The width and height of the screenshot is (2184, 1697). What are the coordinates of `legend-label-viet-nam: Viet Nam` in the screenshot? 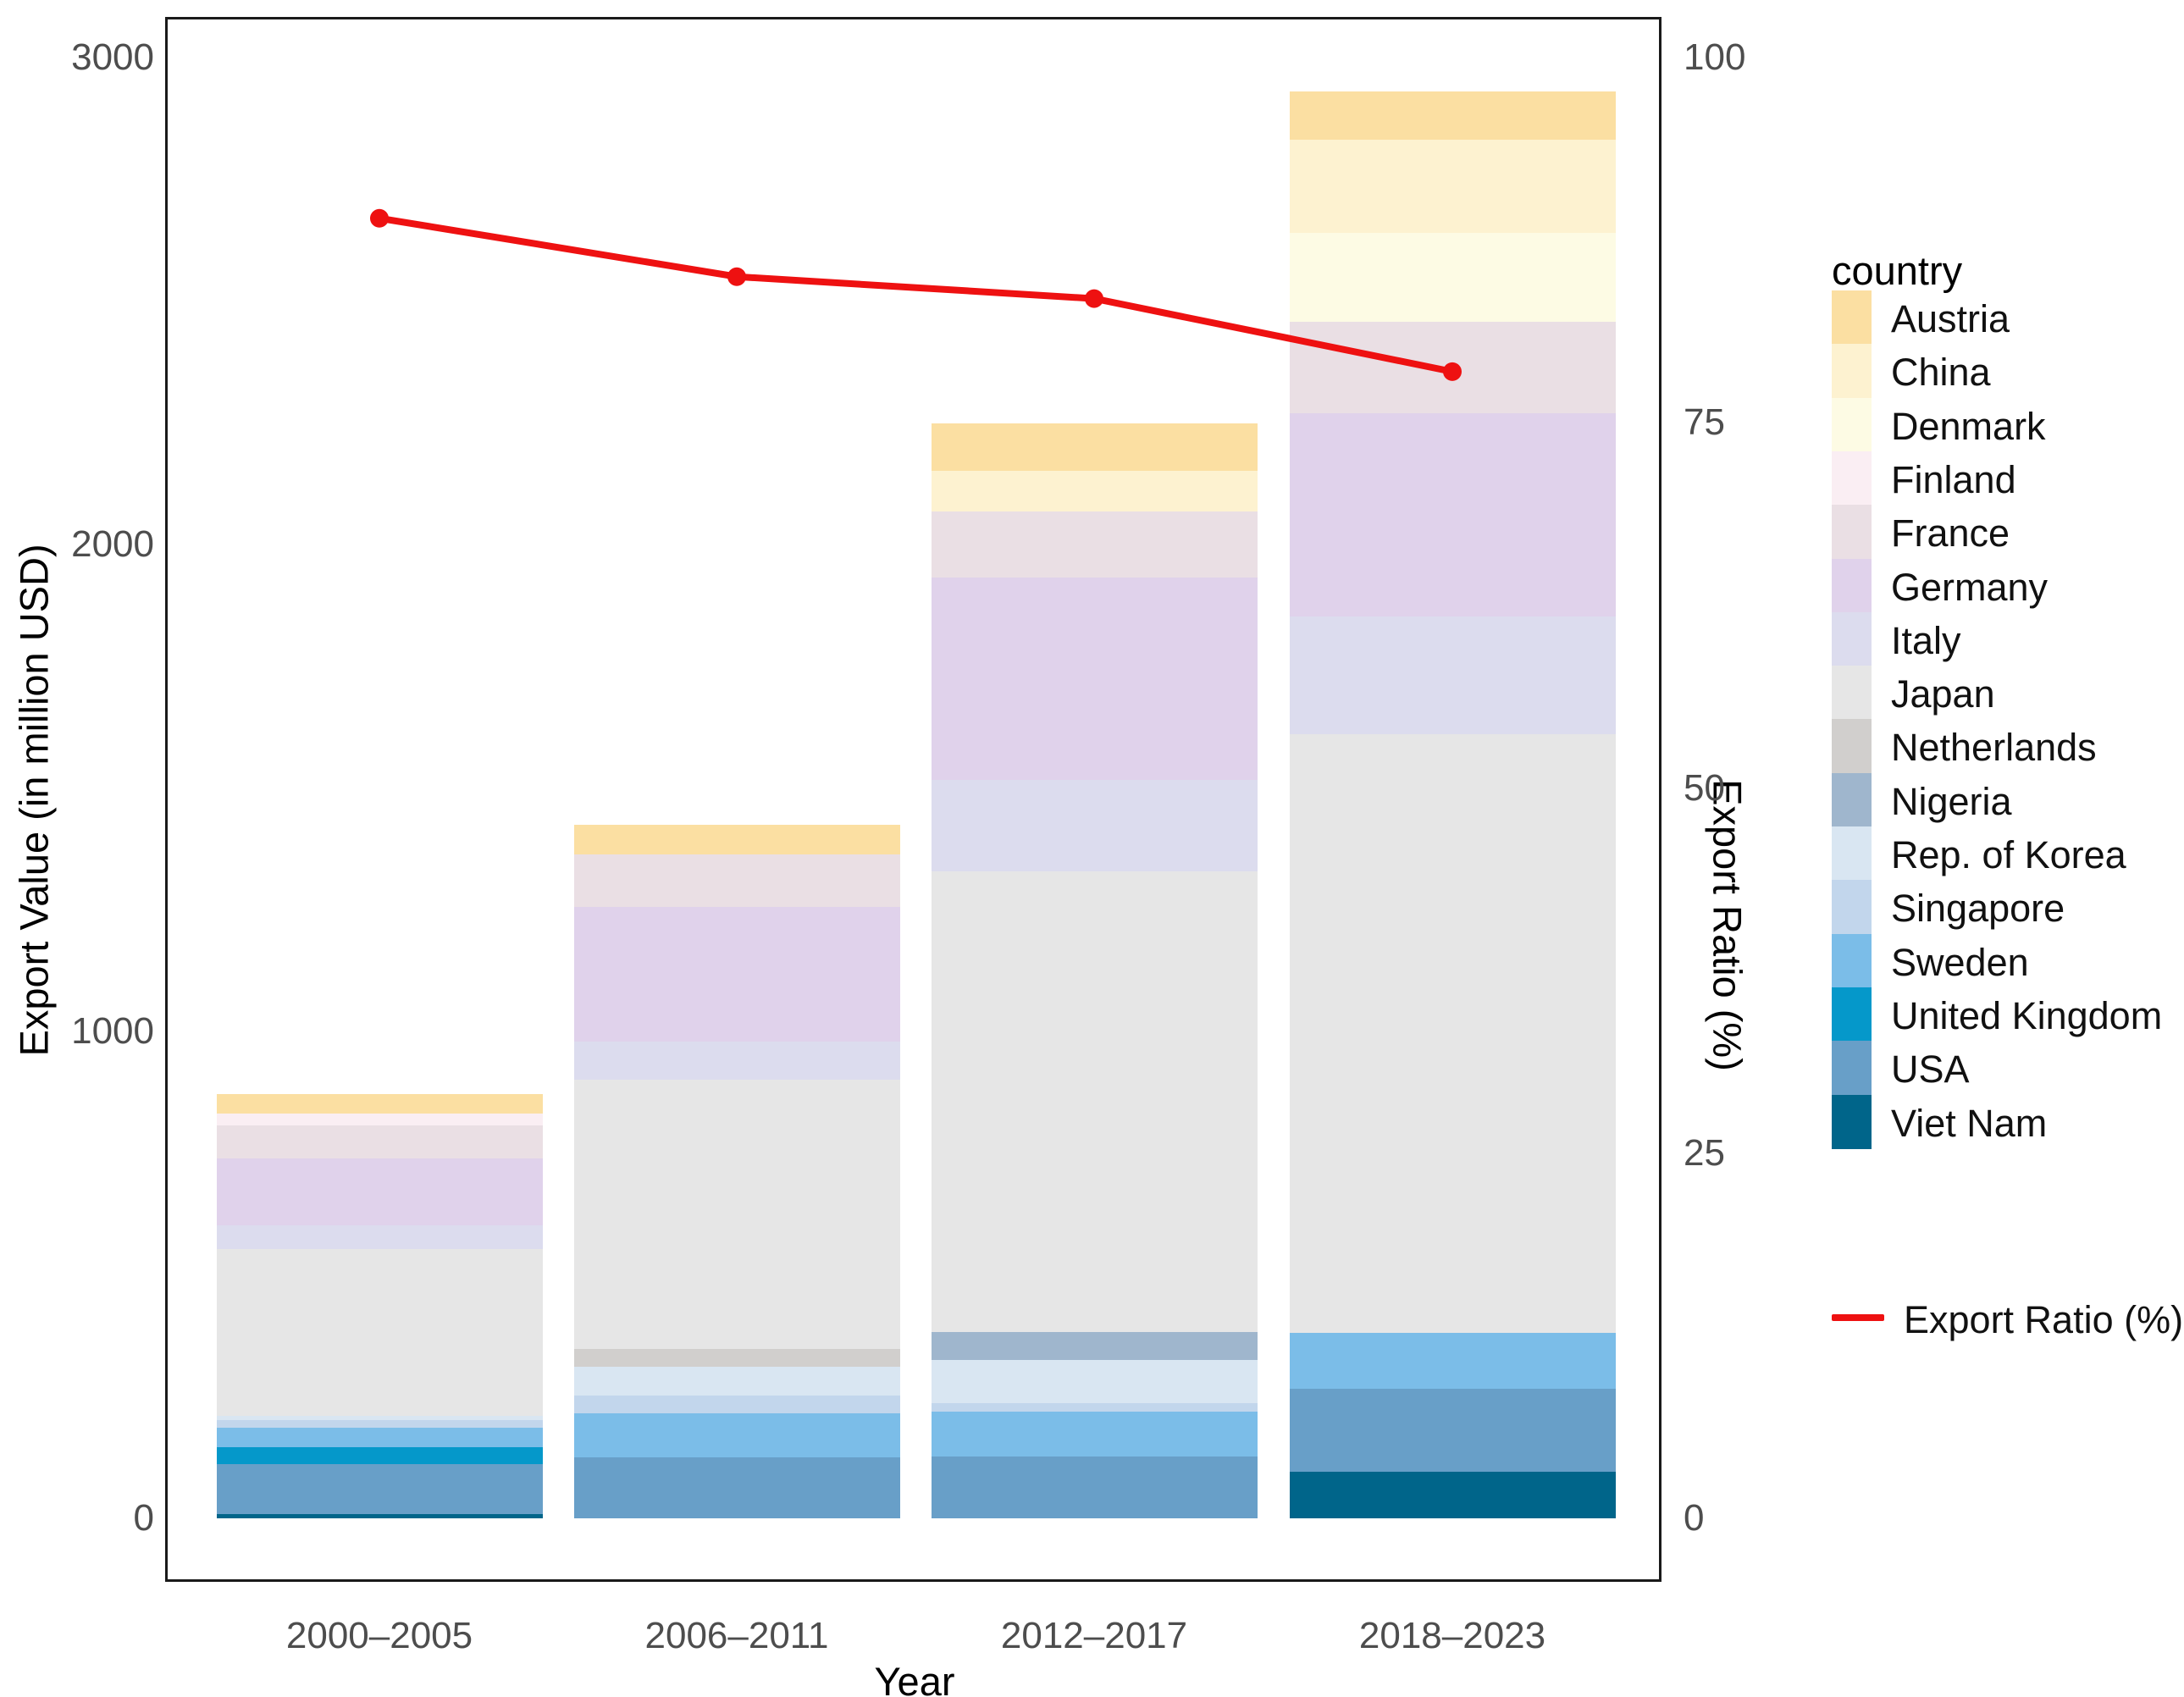 It's located at (1970, 1123).